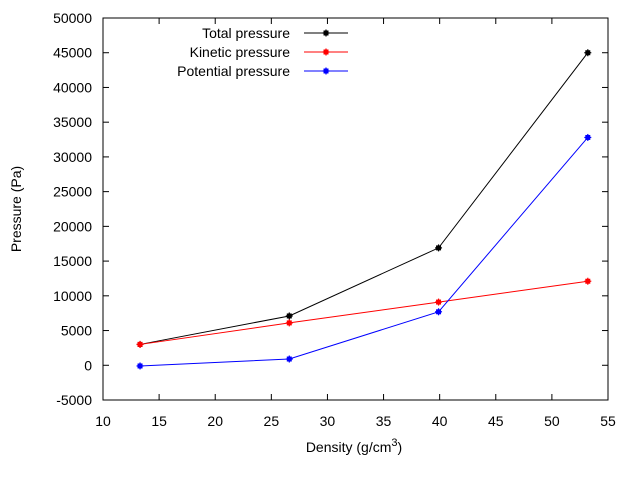  What do you see at coordinates (552, 421) in the screenshot?
I see `x-tick-label: 50` at bounding box center [552, 421].